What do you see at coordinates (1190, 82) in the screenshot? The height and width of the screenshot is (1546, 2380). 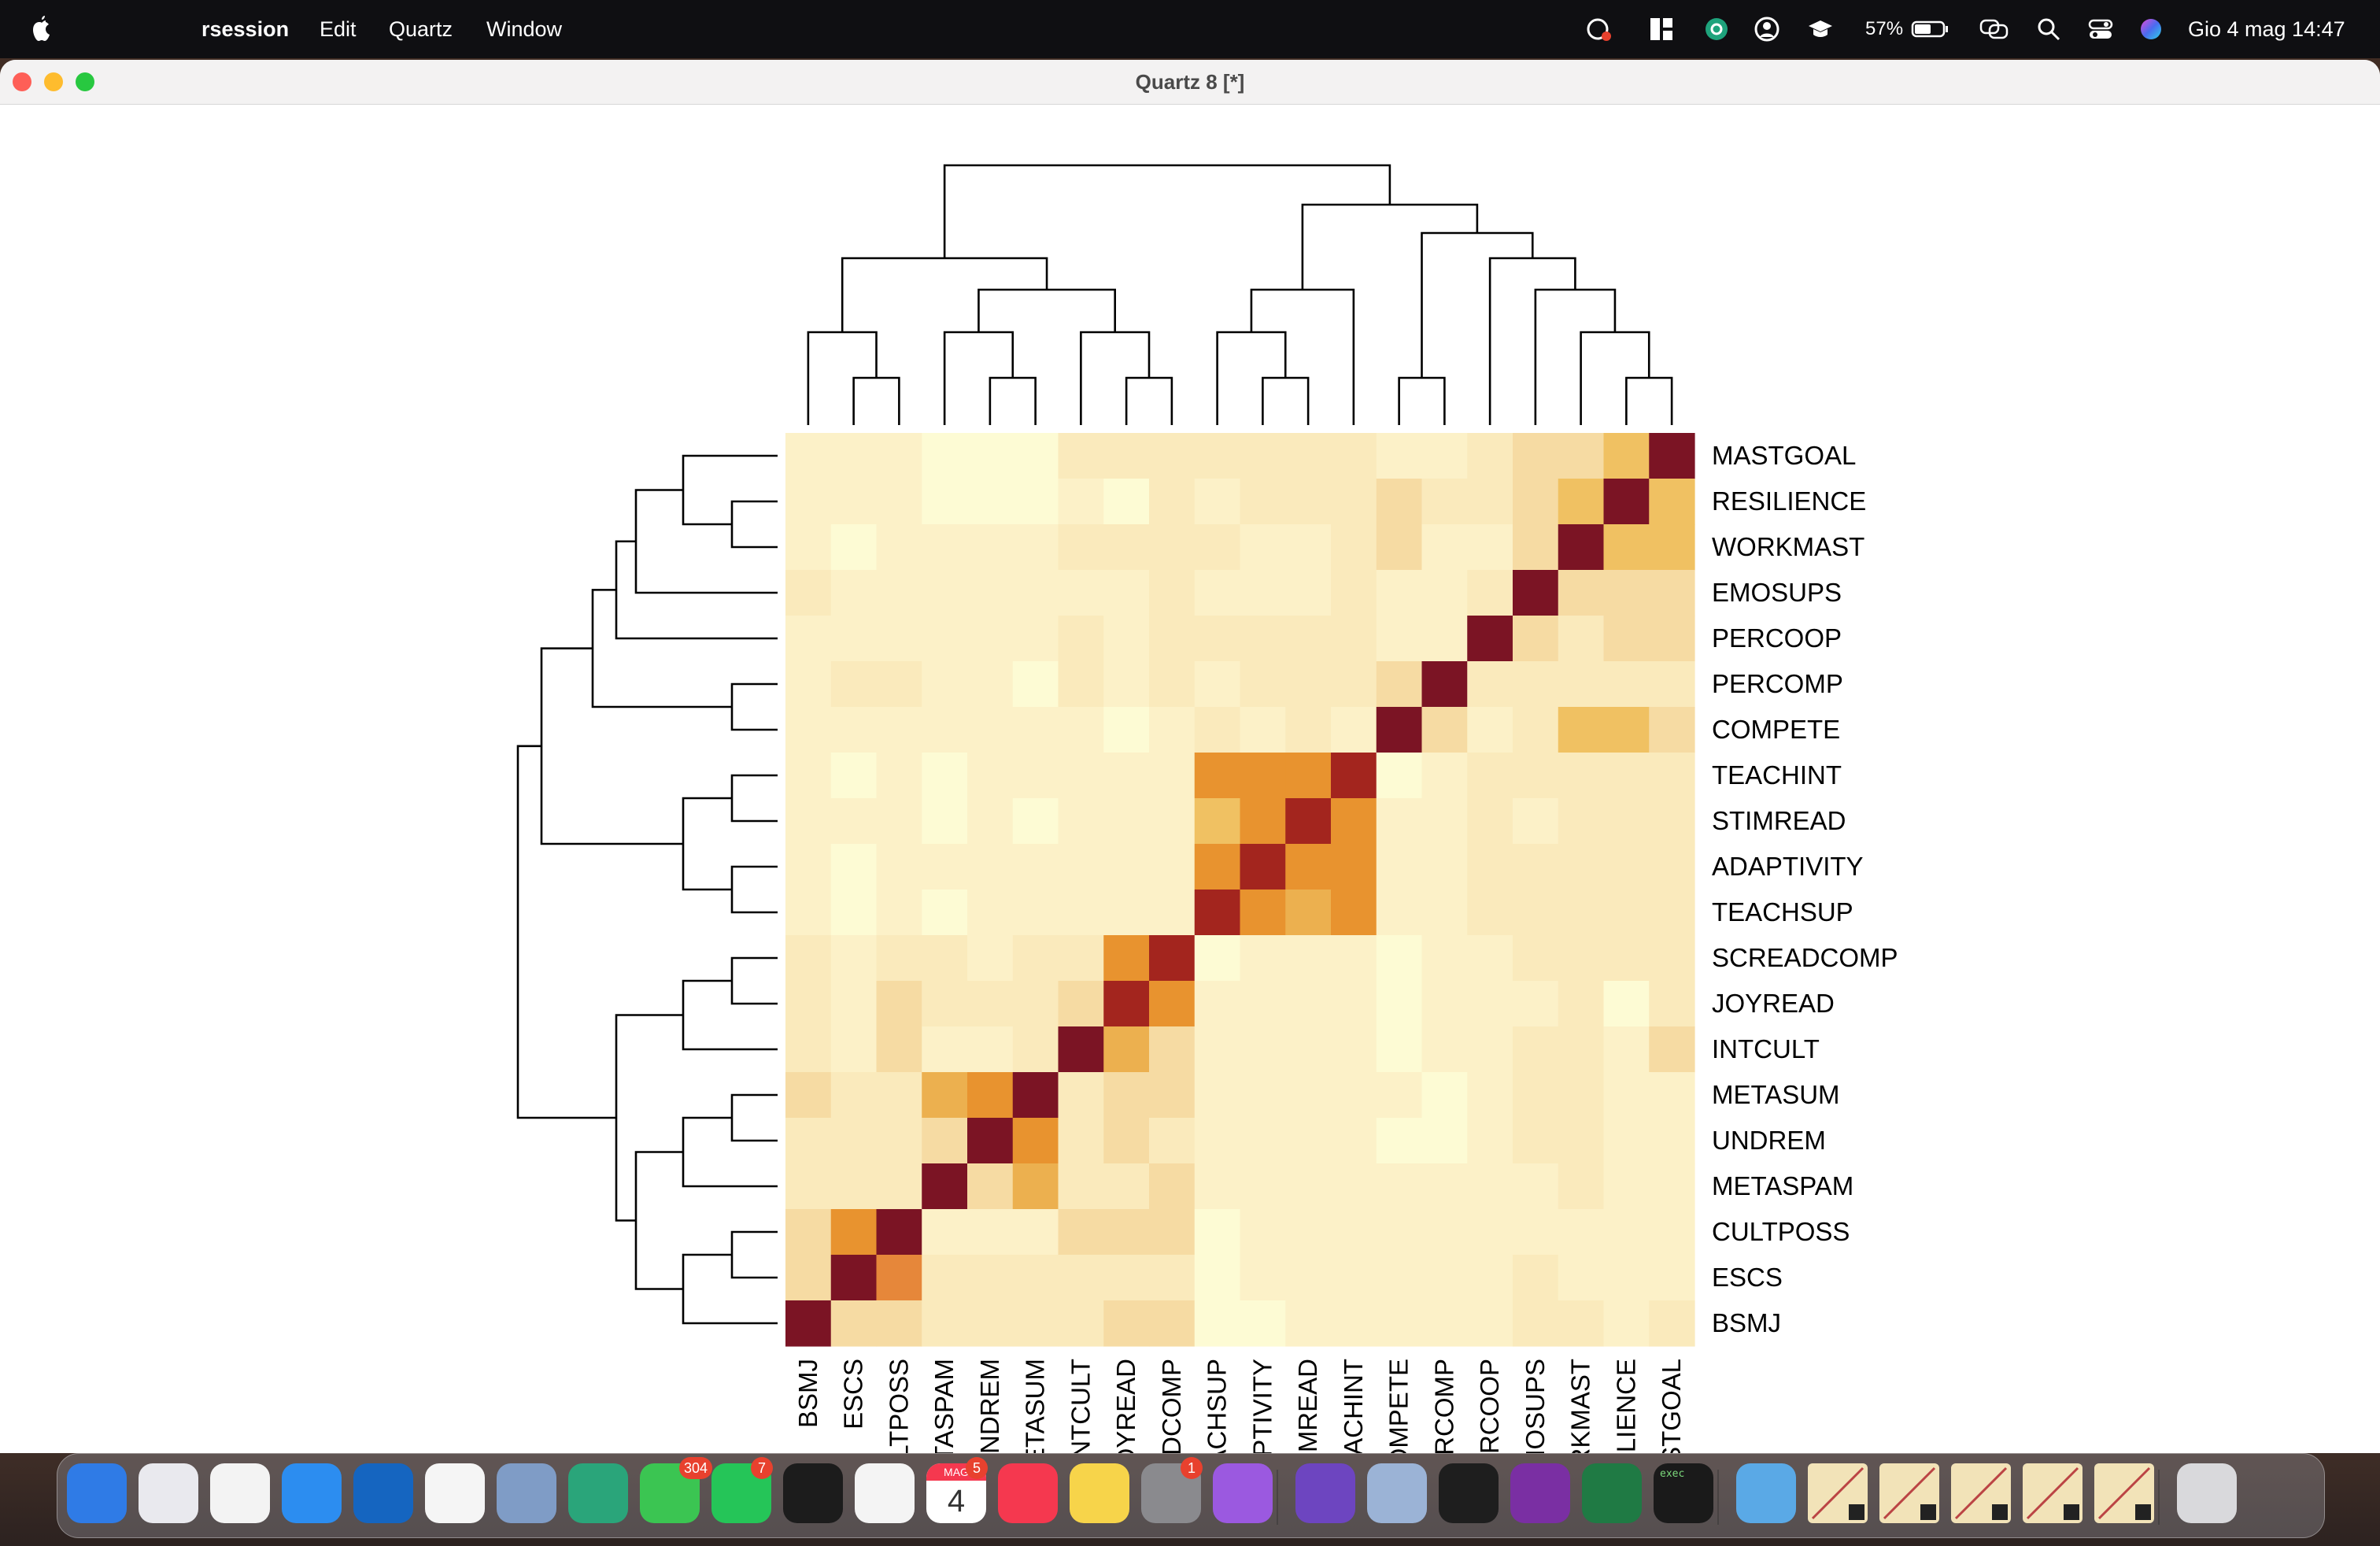 I see `title-bar: Quartz 8 [*]` at bounding box center [1190, 82].